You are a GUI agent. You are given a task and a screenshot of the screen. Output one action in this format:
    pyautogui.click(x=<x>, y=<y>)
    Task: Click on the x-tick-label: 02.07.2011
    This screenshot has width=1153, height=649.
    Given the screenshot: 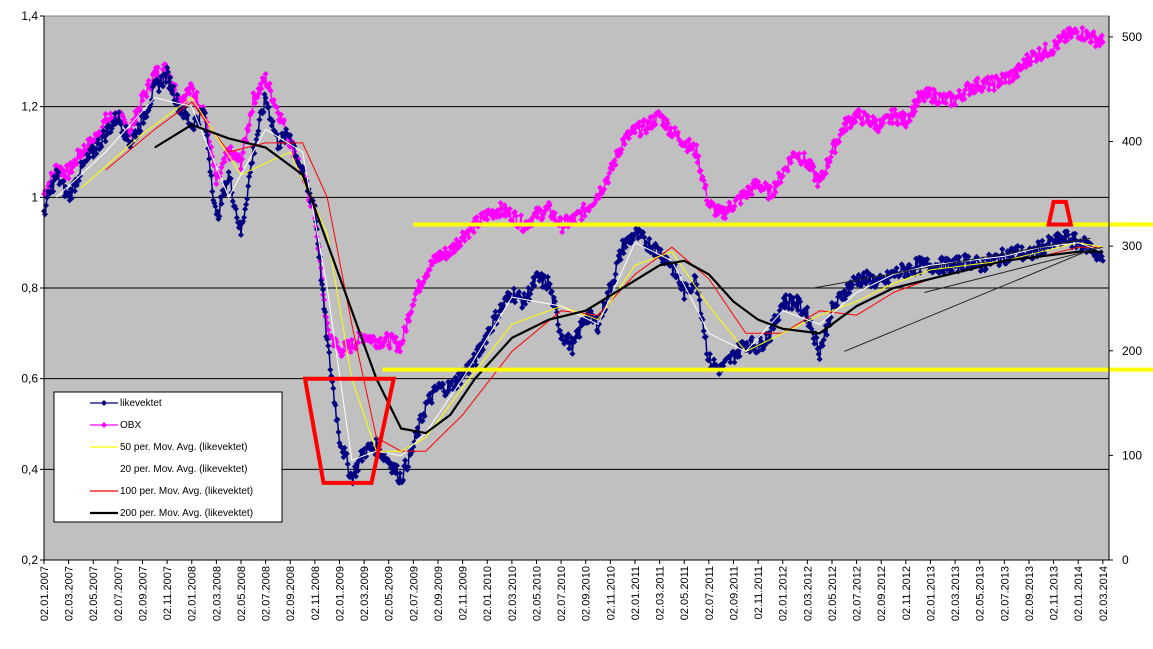 What is the action you would take?
    pyautogui.click(x=710, y=593)
    